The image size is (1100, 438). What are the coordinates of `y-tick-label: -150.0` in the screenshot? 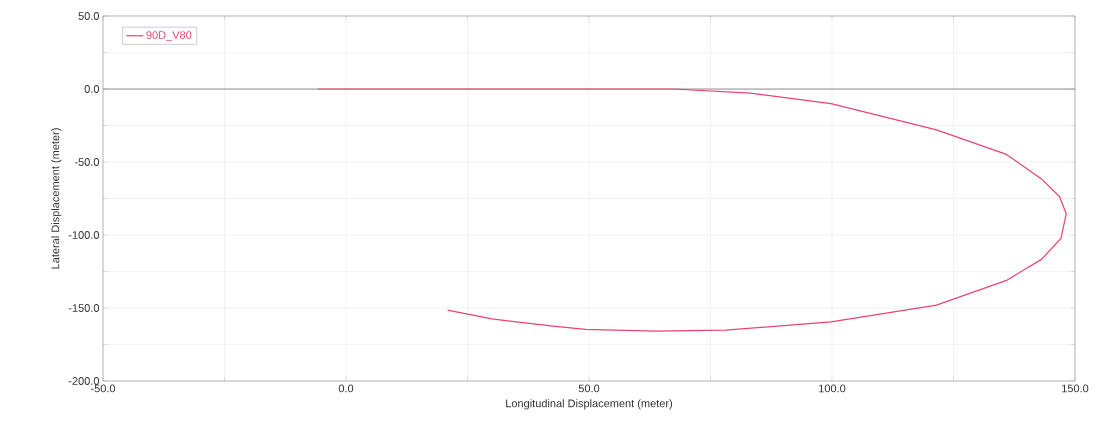 It's located at (84, 308).